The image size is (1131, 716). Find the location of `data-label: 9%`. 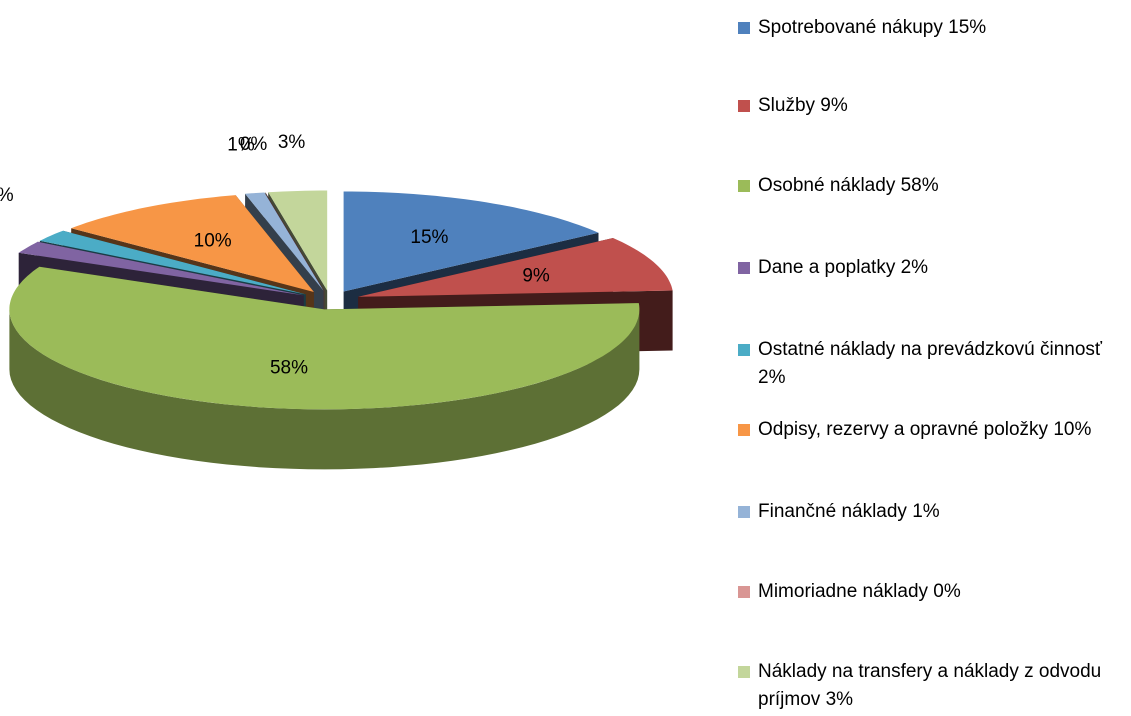

data-label: 9% is located at coordinates (536, 275).